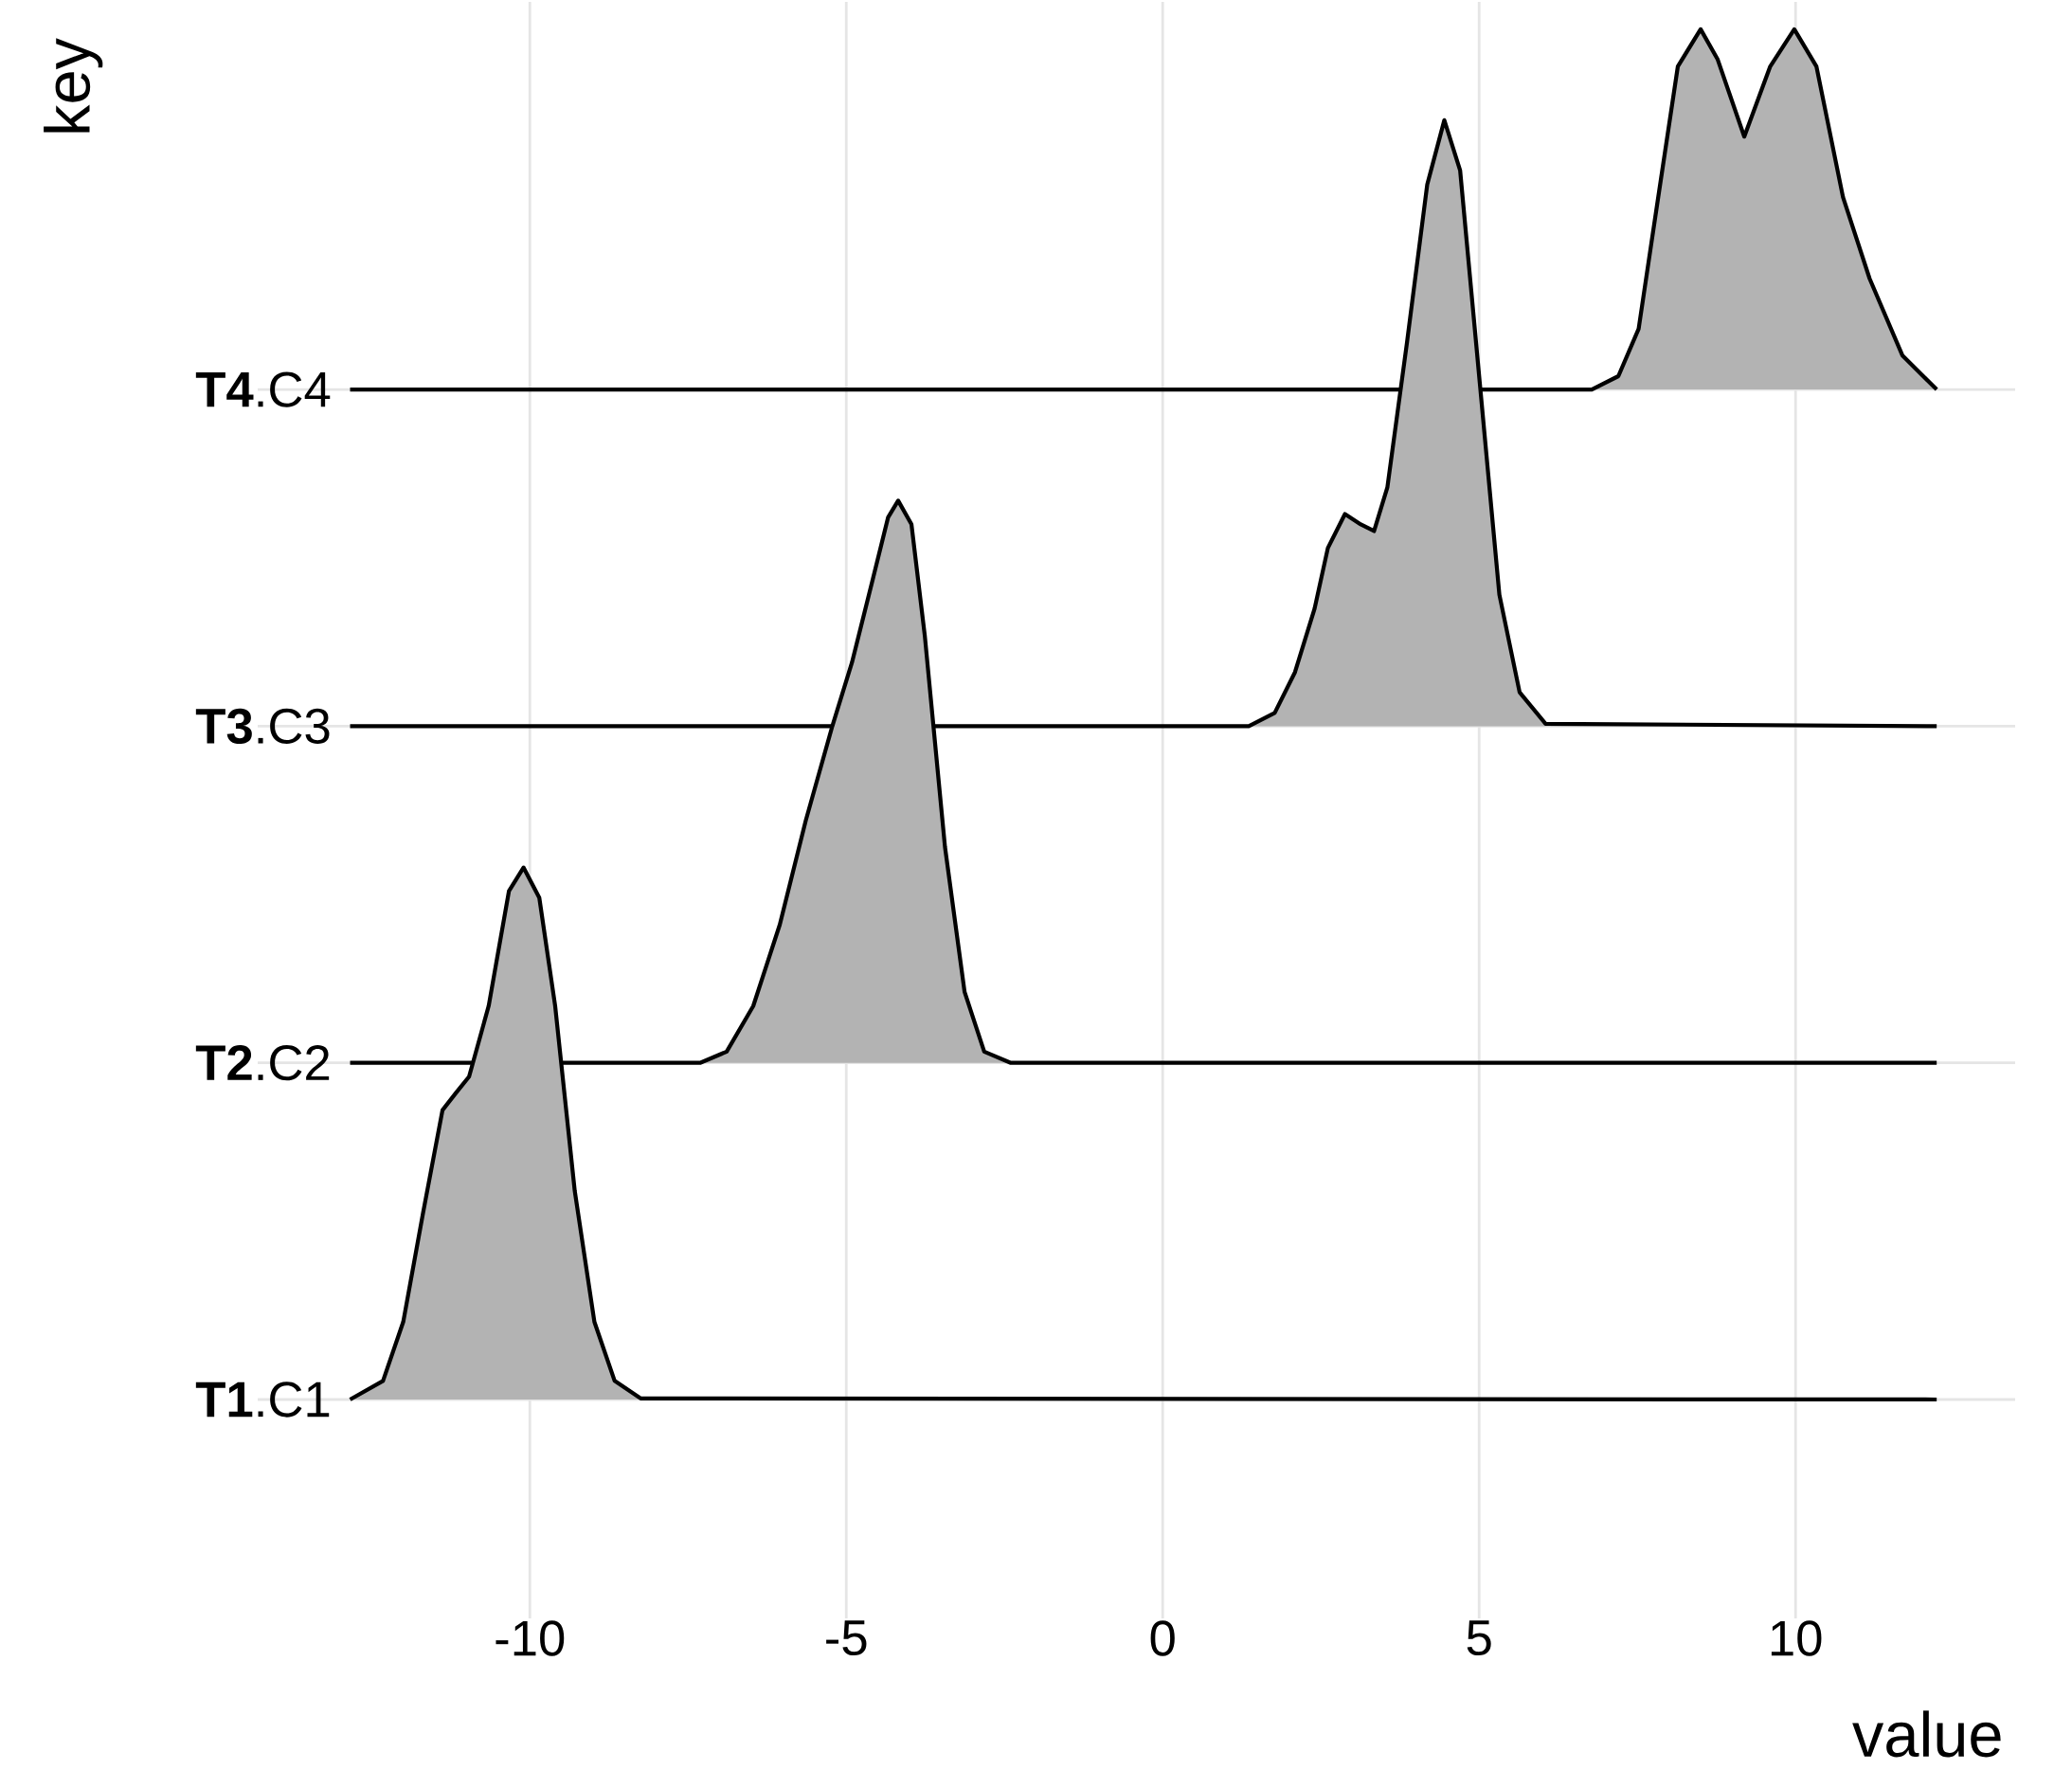 The height and width of the screenshot is (1788, 2072). What do you see at coordinates (262, 1400) in the screenshot?
I see `series-label: T1.C1` at bounding box center [262, 1400].